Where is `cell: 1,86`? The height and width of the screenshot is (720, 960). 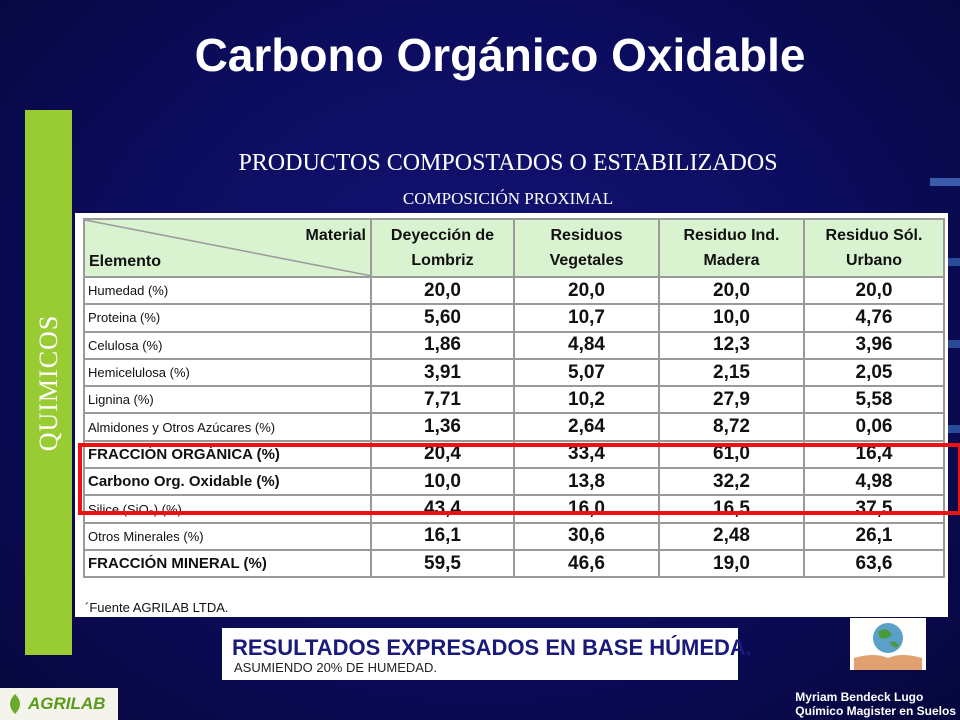
cell: 1,86 is located at coordinates (442, 345).